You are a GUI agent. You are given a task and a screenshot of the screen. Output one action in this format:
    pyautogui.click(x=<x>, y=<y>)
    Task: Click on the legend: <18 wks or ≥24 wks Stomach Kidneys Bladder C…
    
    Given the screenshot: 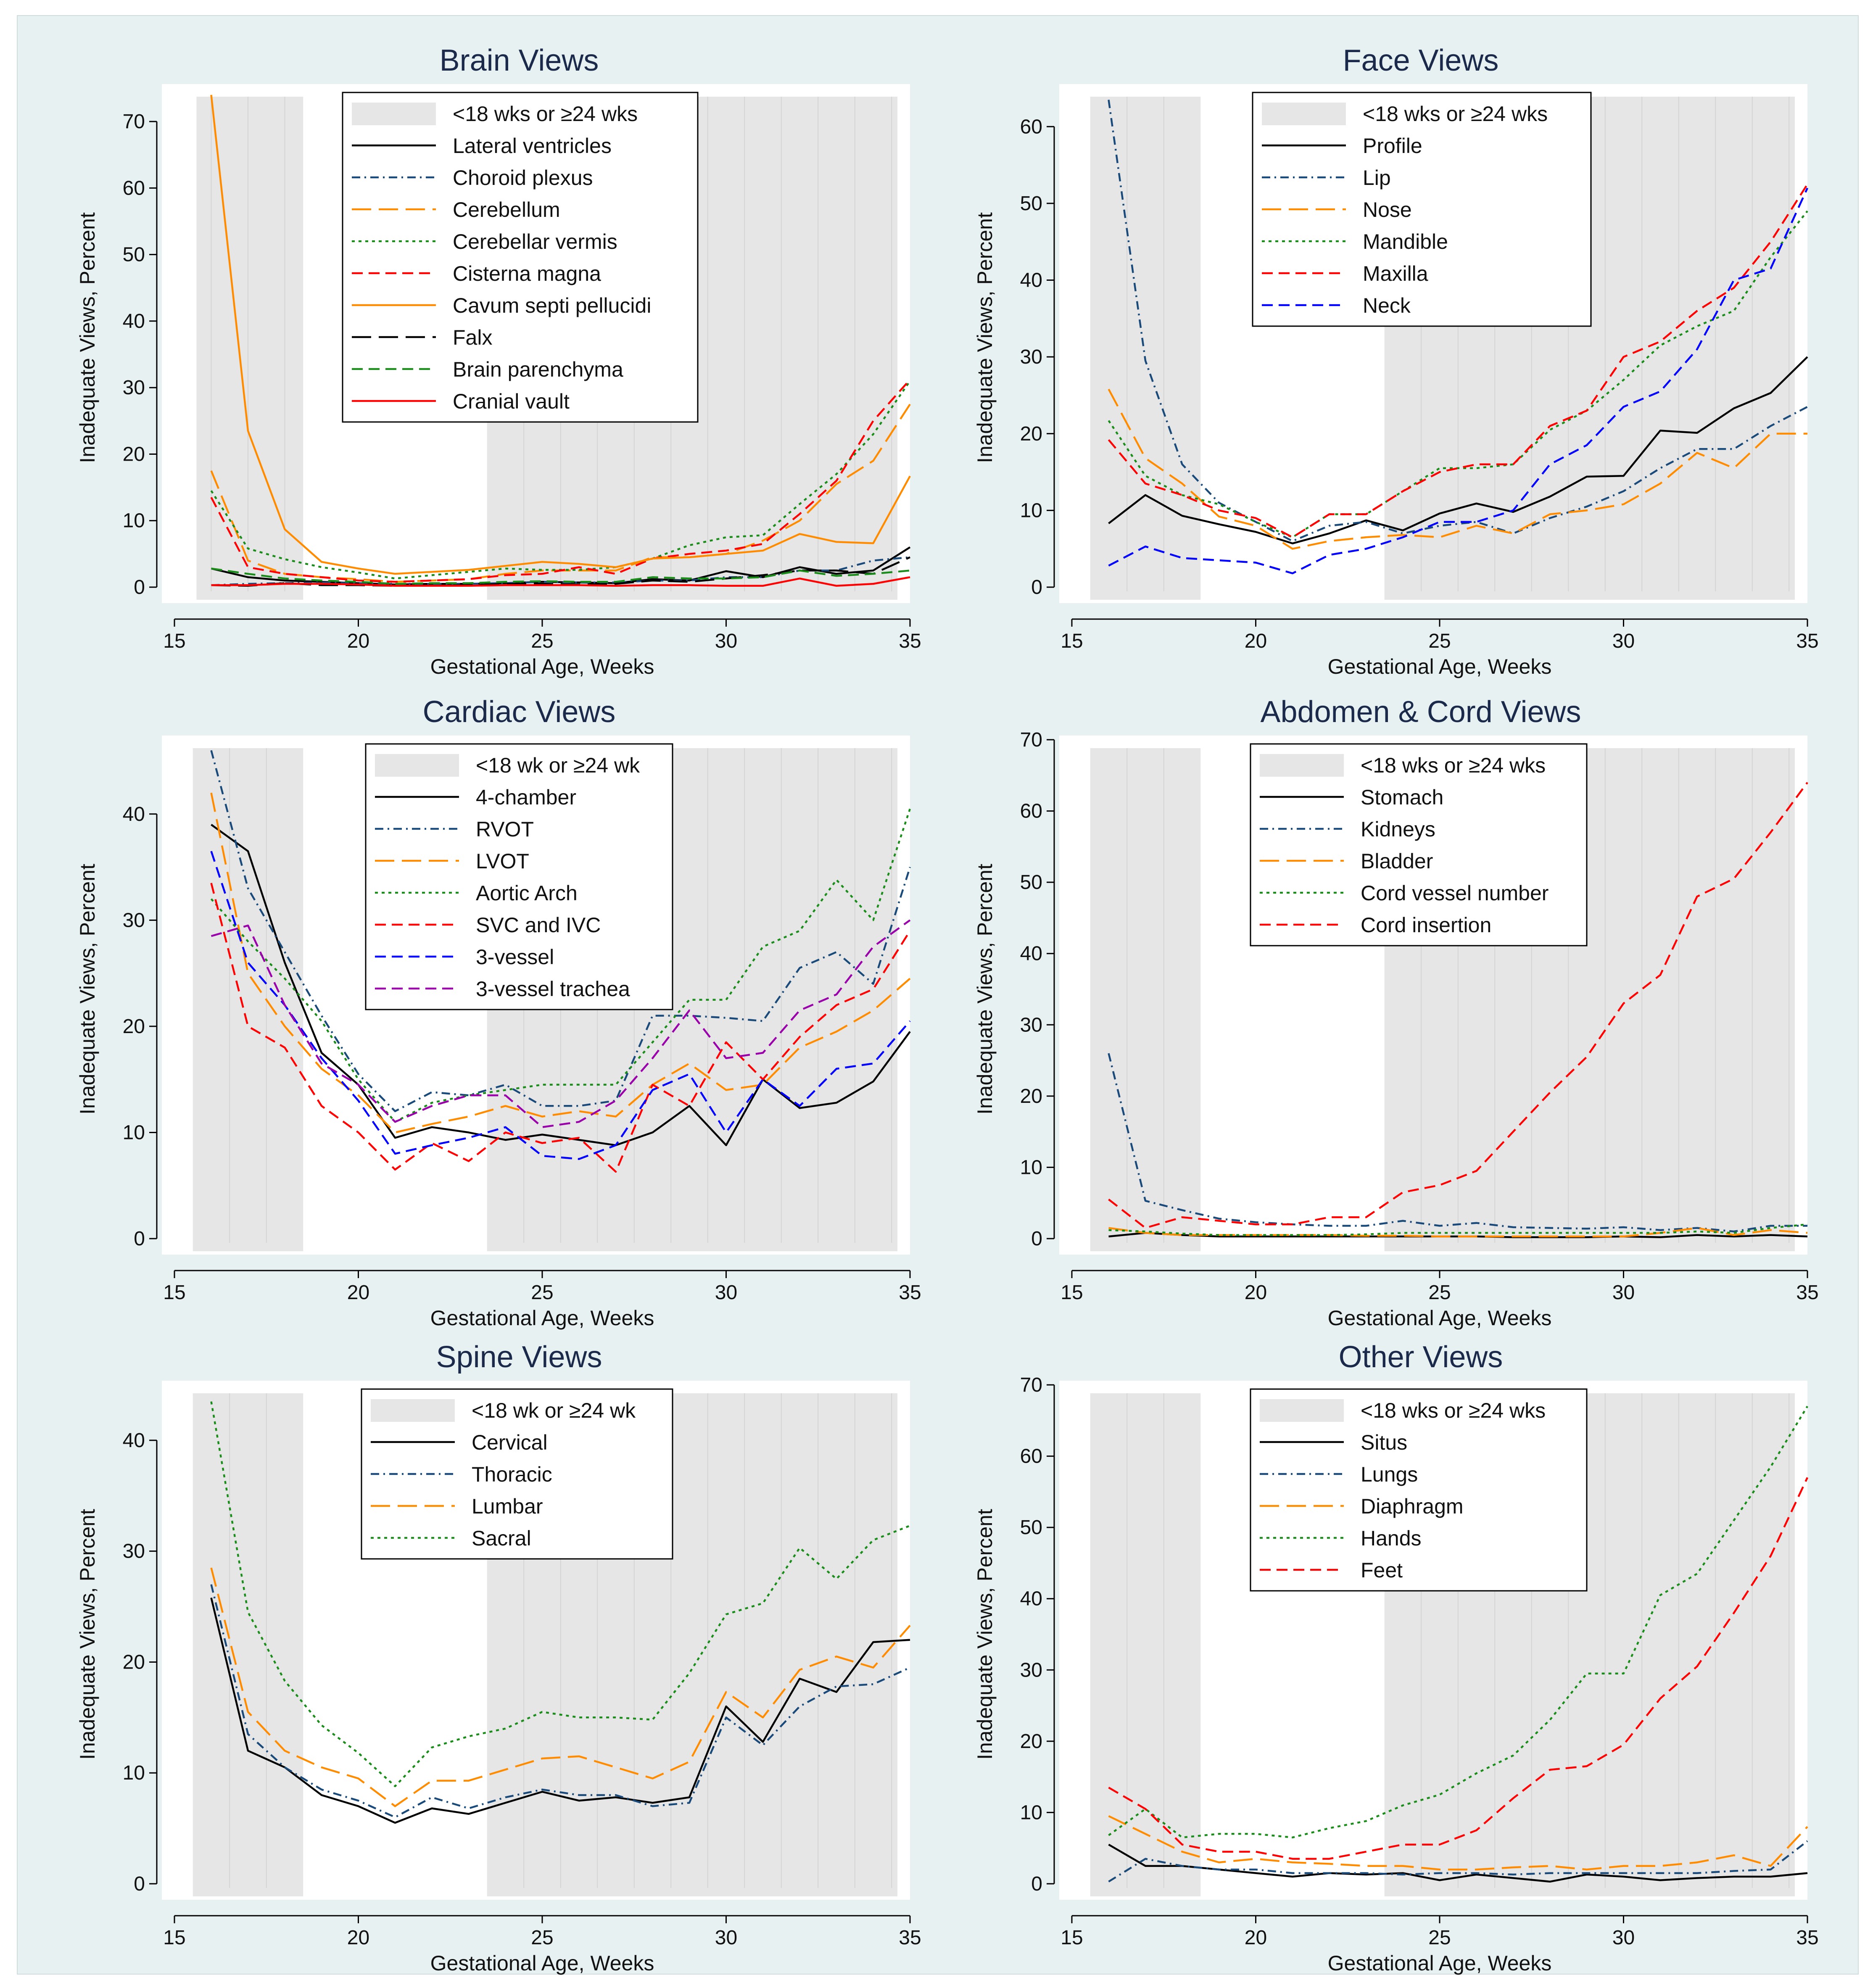 What is the action you would take?
    pyautogui.click(x=1419, y=845)
    